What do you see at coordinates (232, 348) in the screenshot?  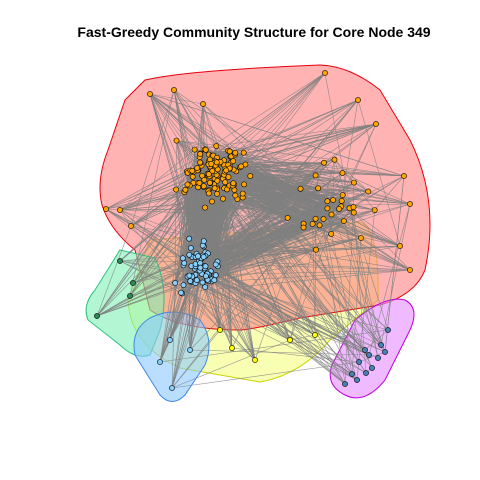 I see `network-node-yellow` at bounding box center [232, 348].